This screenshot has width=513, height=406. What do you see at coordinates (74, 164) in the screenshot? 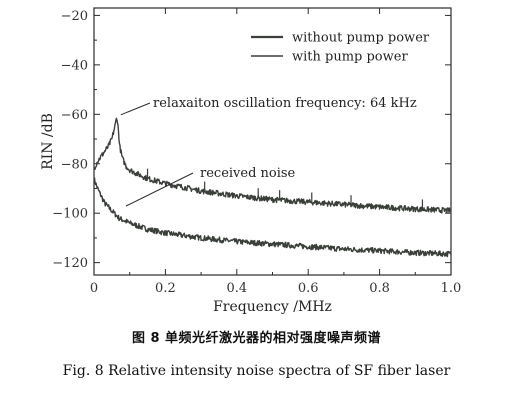
I see `y-tick-label: −80` at bounding box center [74, 164].